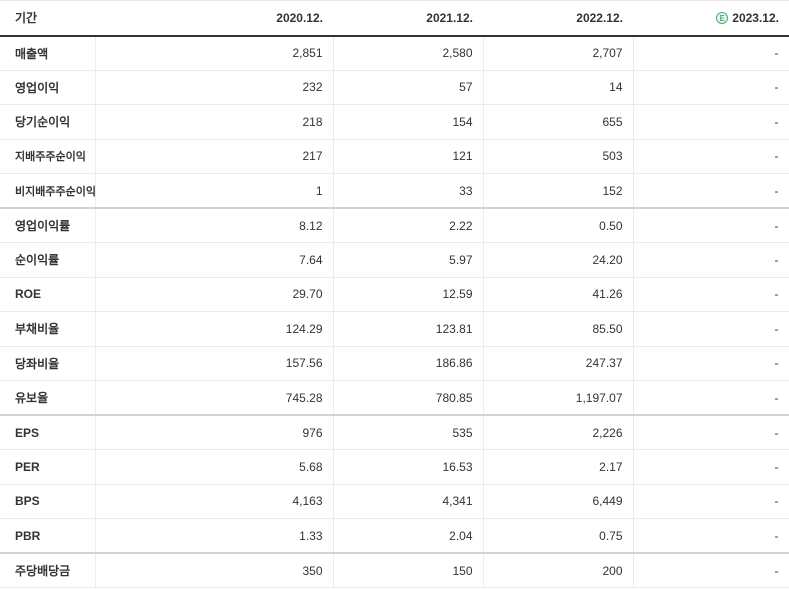  Describe the element at coordinates (558, 501) in the screenshot. I see `value-cell: 6,449` at that location.